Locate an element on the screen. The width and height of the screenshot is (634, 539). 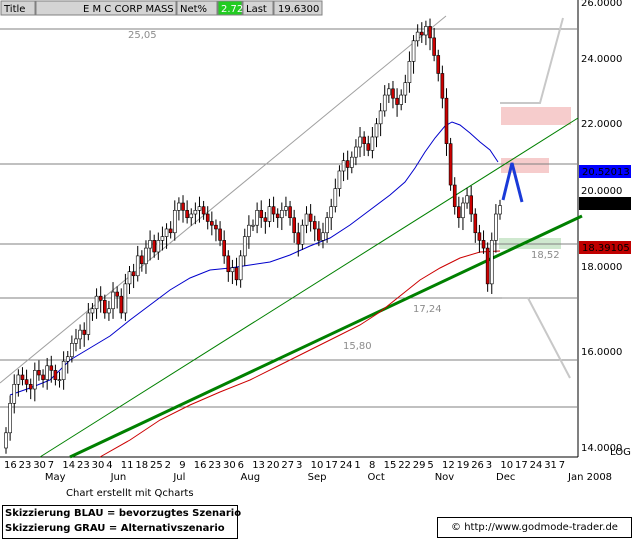
x-tick-label: 6 is located at coordinates (241, 465).